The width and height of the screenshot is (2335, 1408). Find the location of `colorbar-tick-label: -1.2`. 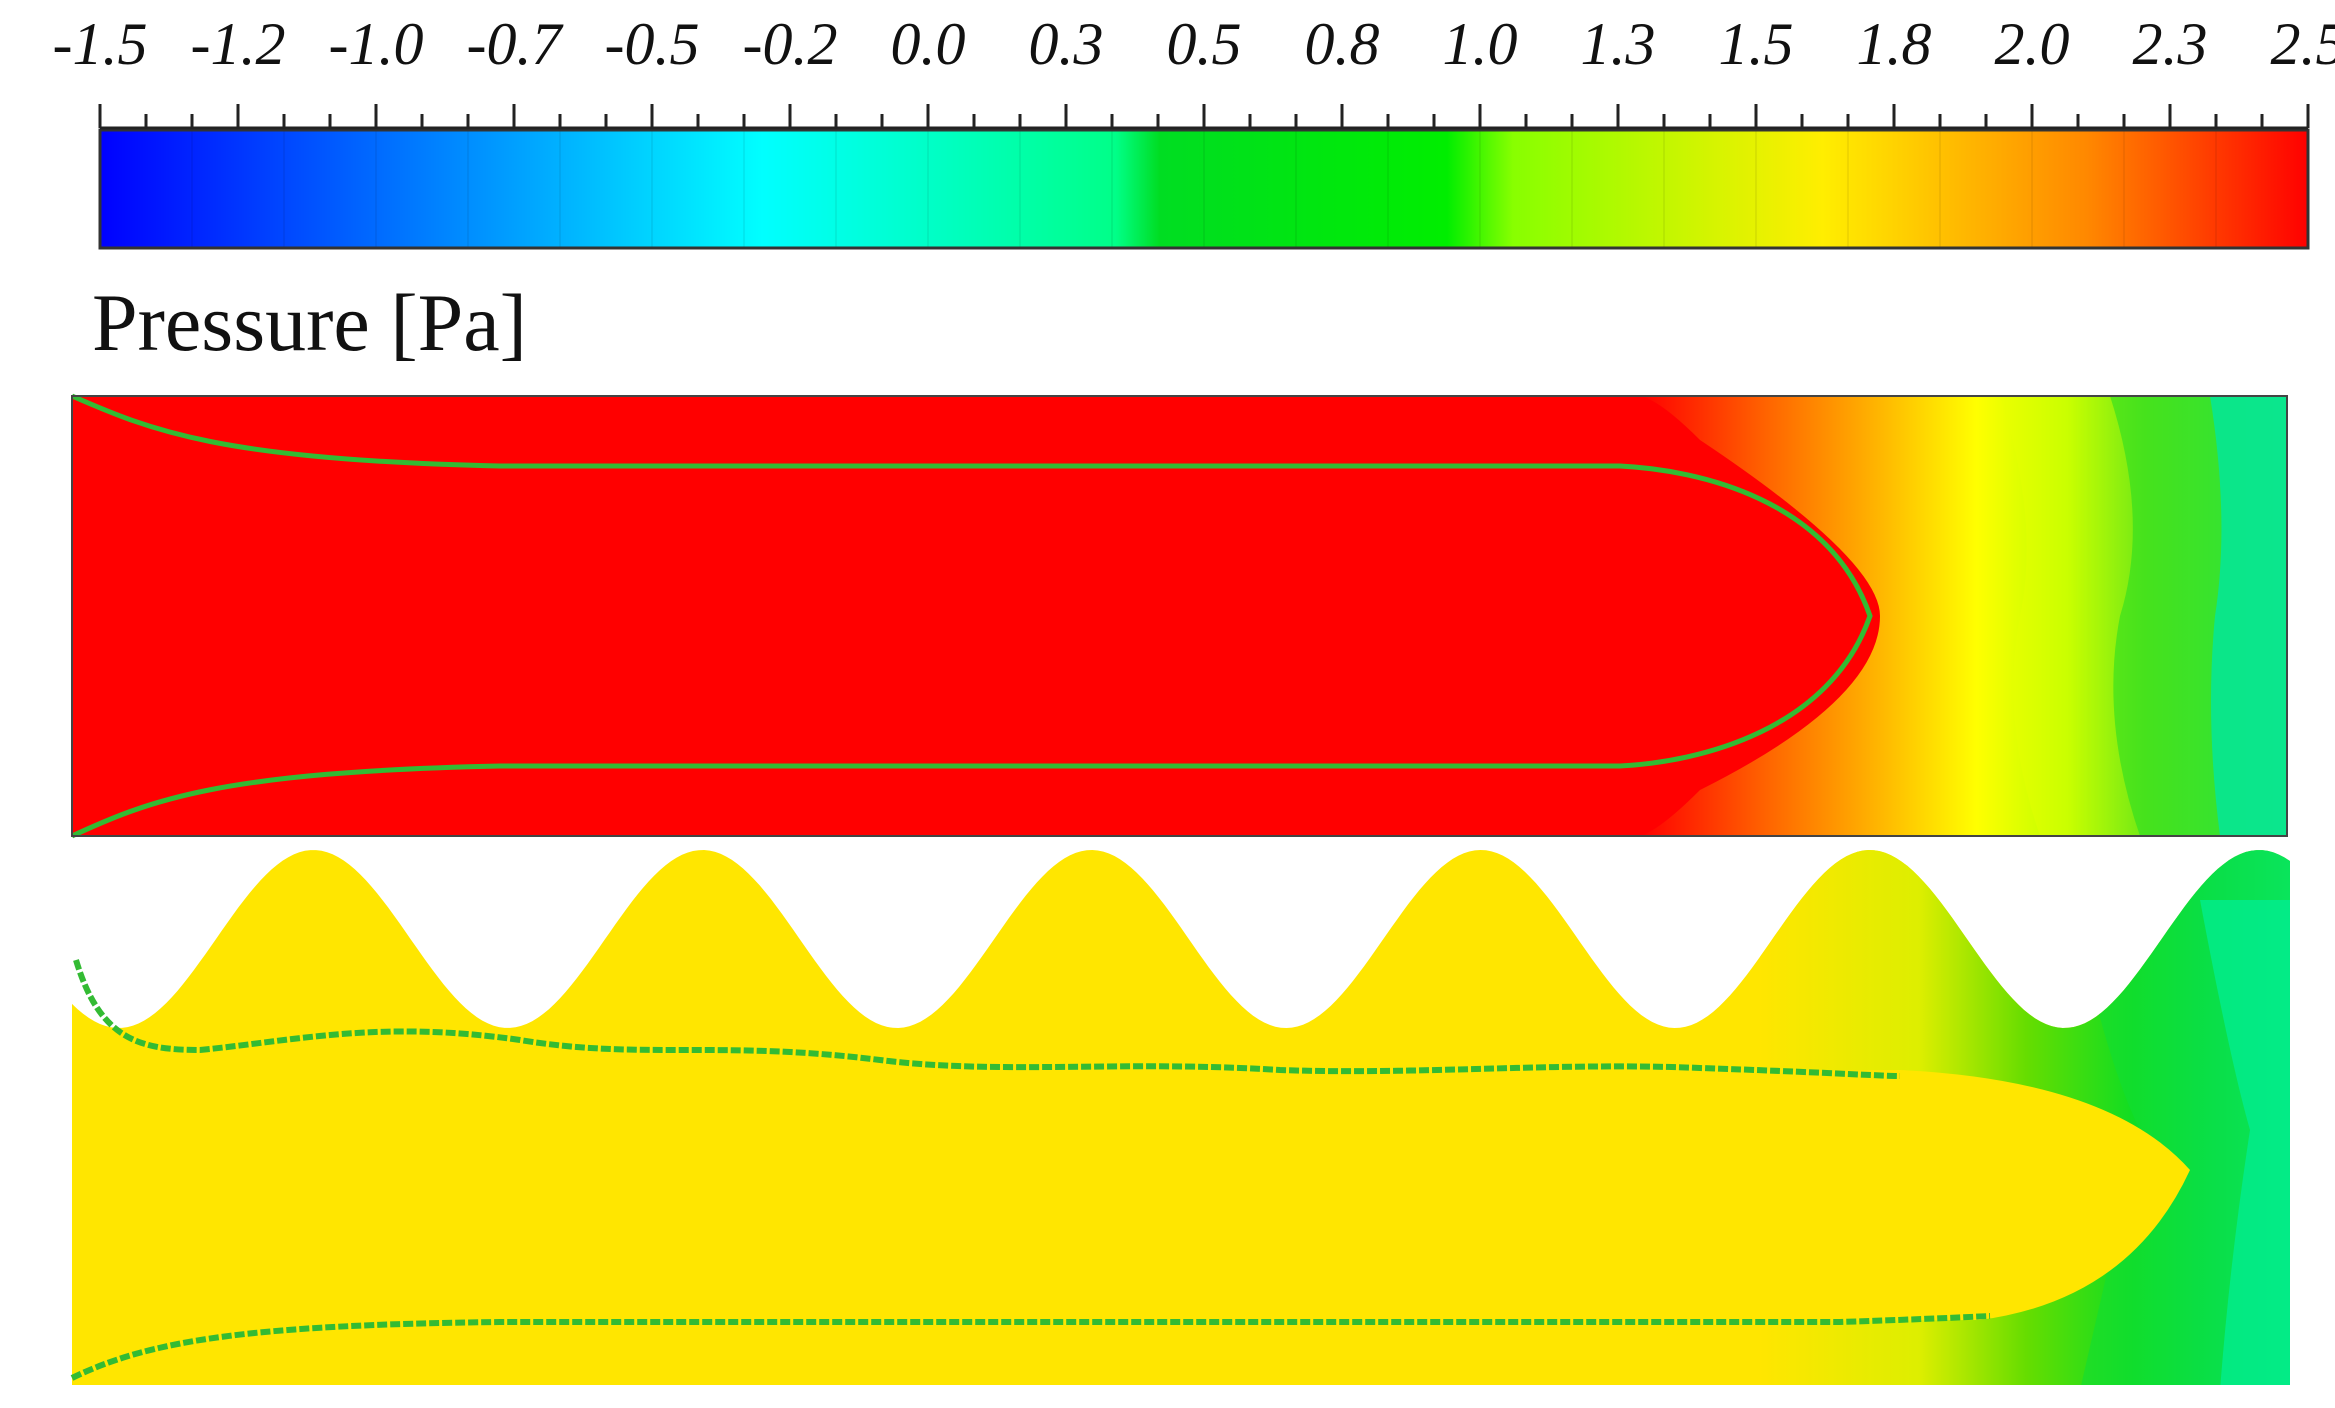

colorbar-tick-label: -1.2 is located at coordinates (238, 44).